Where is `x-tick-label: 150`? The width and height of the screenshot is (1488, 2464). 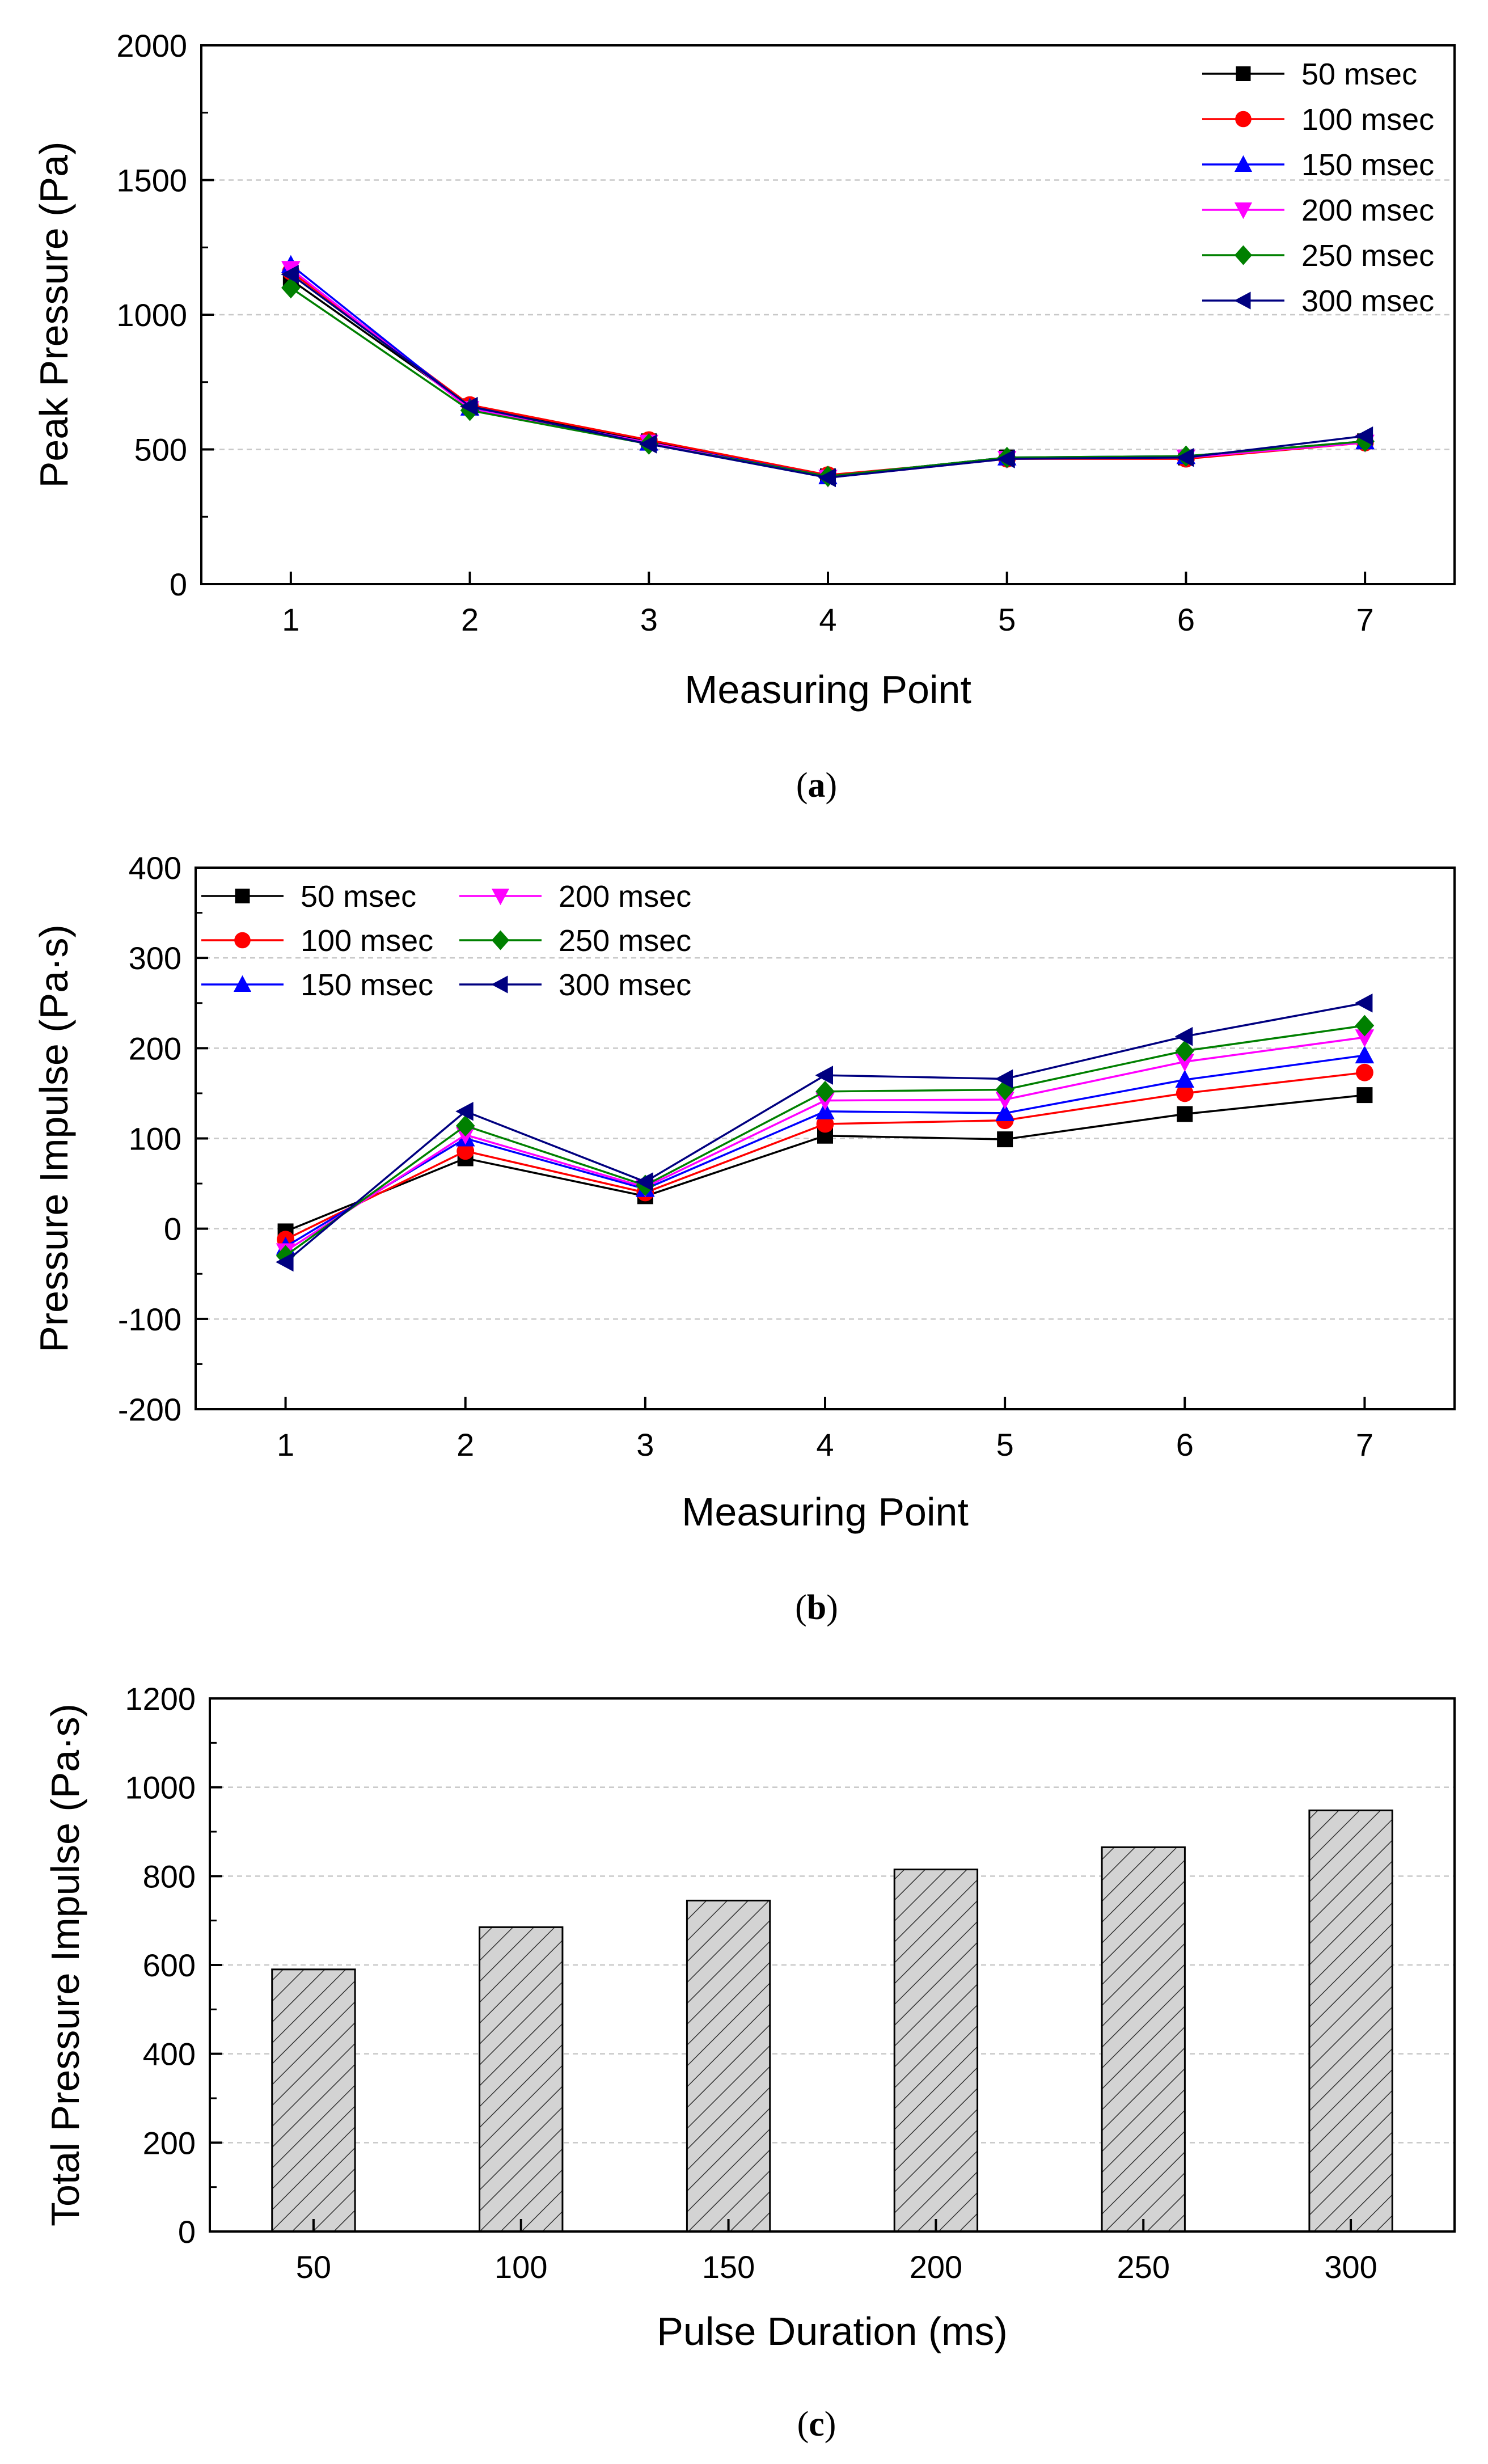
x-tick-label: 150 is located at coordinates (728, 2267).